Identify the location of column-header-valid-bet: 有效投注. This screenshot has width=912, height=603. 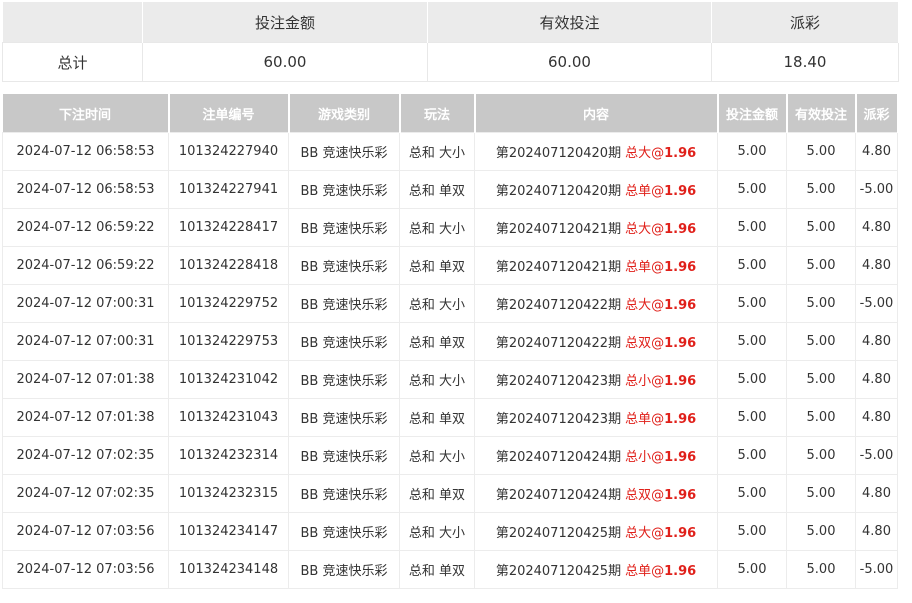
(821, 113).